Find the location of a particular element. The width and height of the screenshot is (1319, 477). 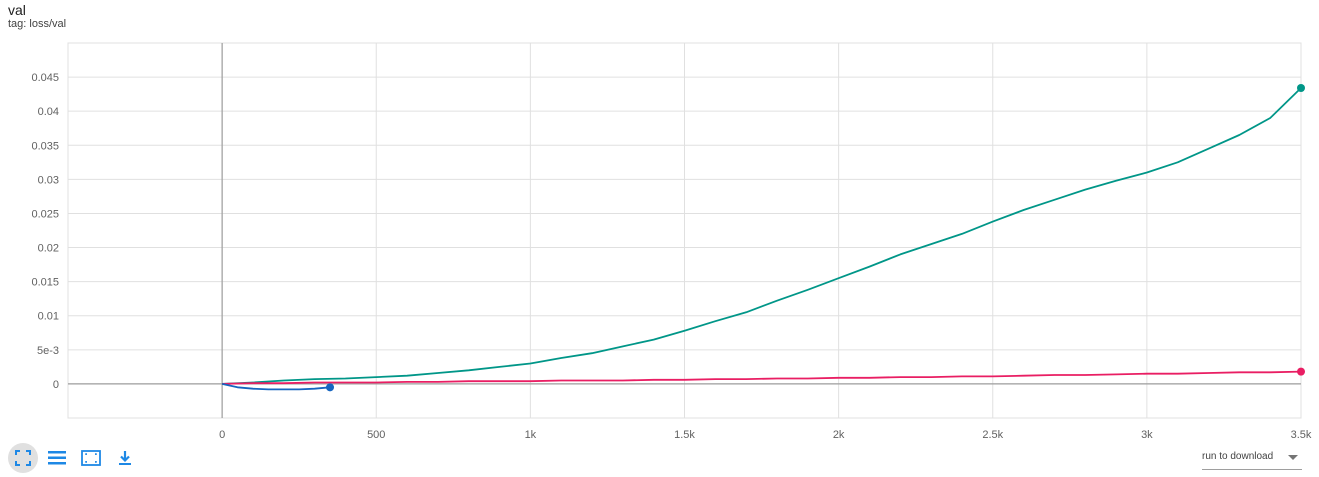

y-tick-label: 0.045 is located at coordinates (45, 78).